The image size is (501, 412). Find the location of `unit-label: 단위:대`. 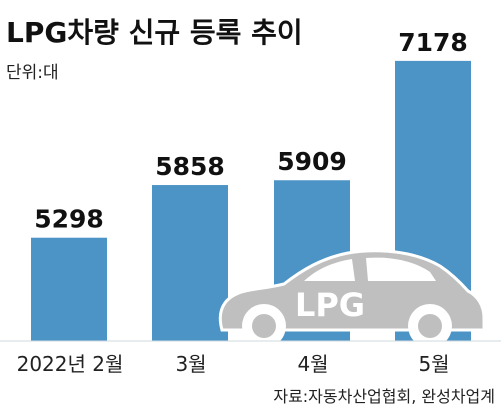

unit-label: 단위:대 is located at coordinates (32, 73).